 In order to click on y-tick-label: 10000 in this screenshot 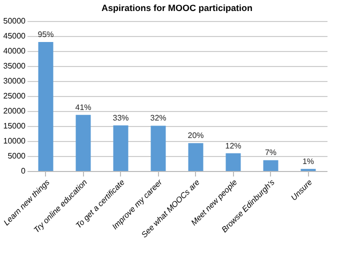, I will do `click(14, 141)`.